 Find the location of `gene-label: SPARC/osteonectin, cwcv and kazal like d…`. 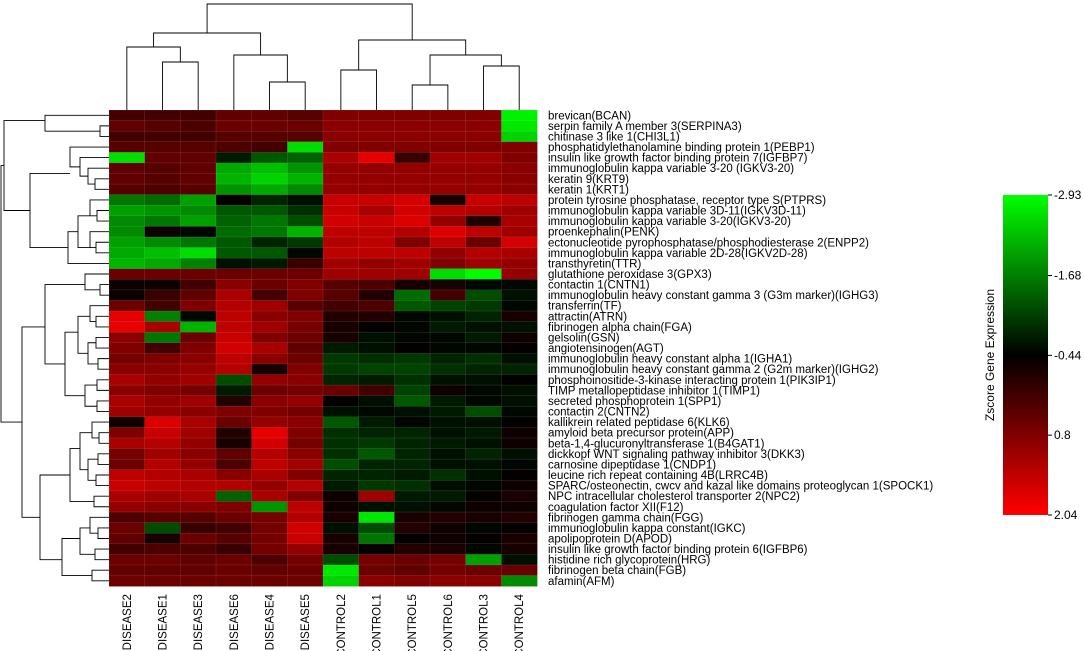

gene-label: SPARC/osteonectin, cwcv and kazal like d… is located at coordinates (740, 487).